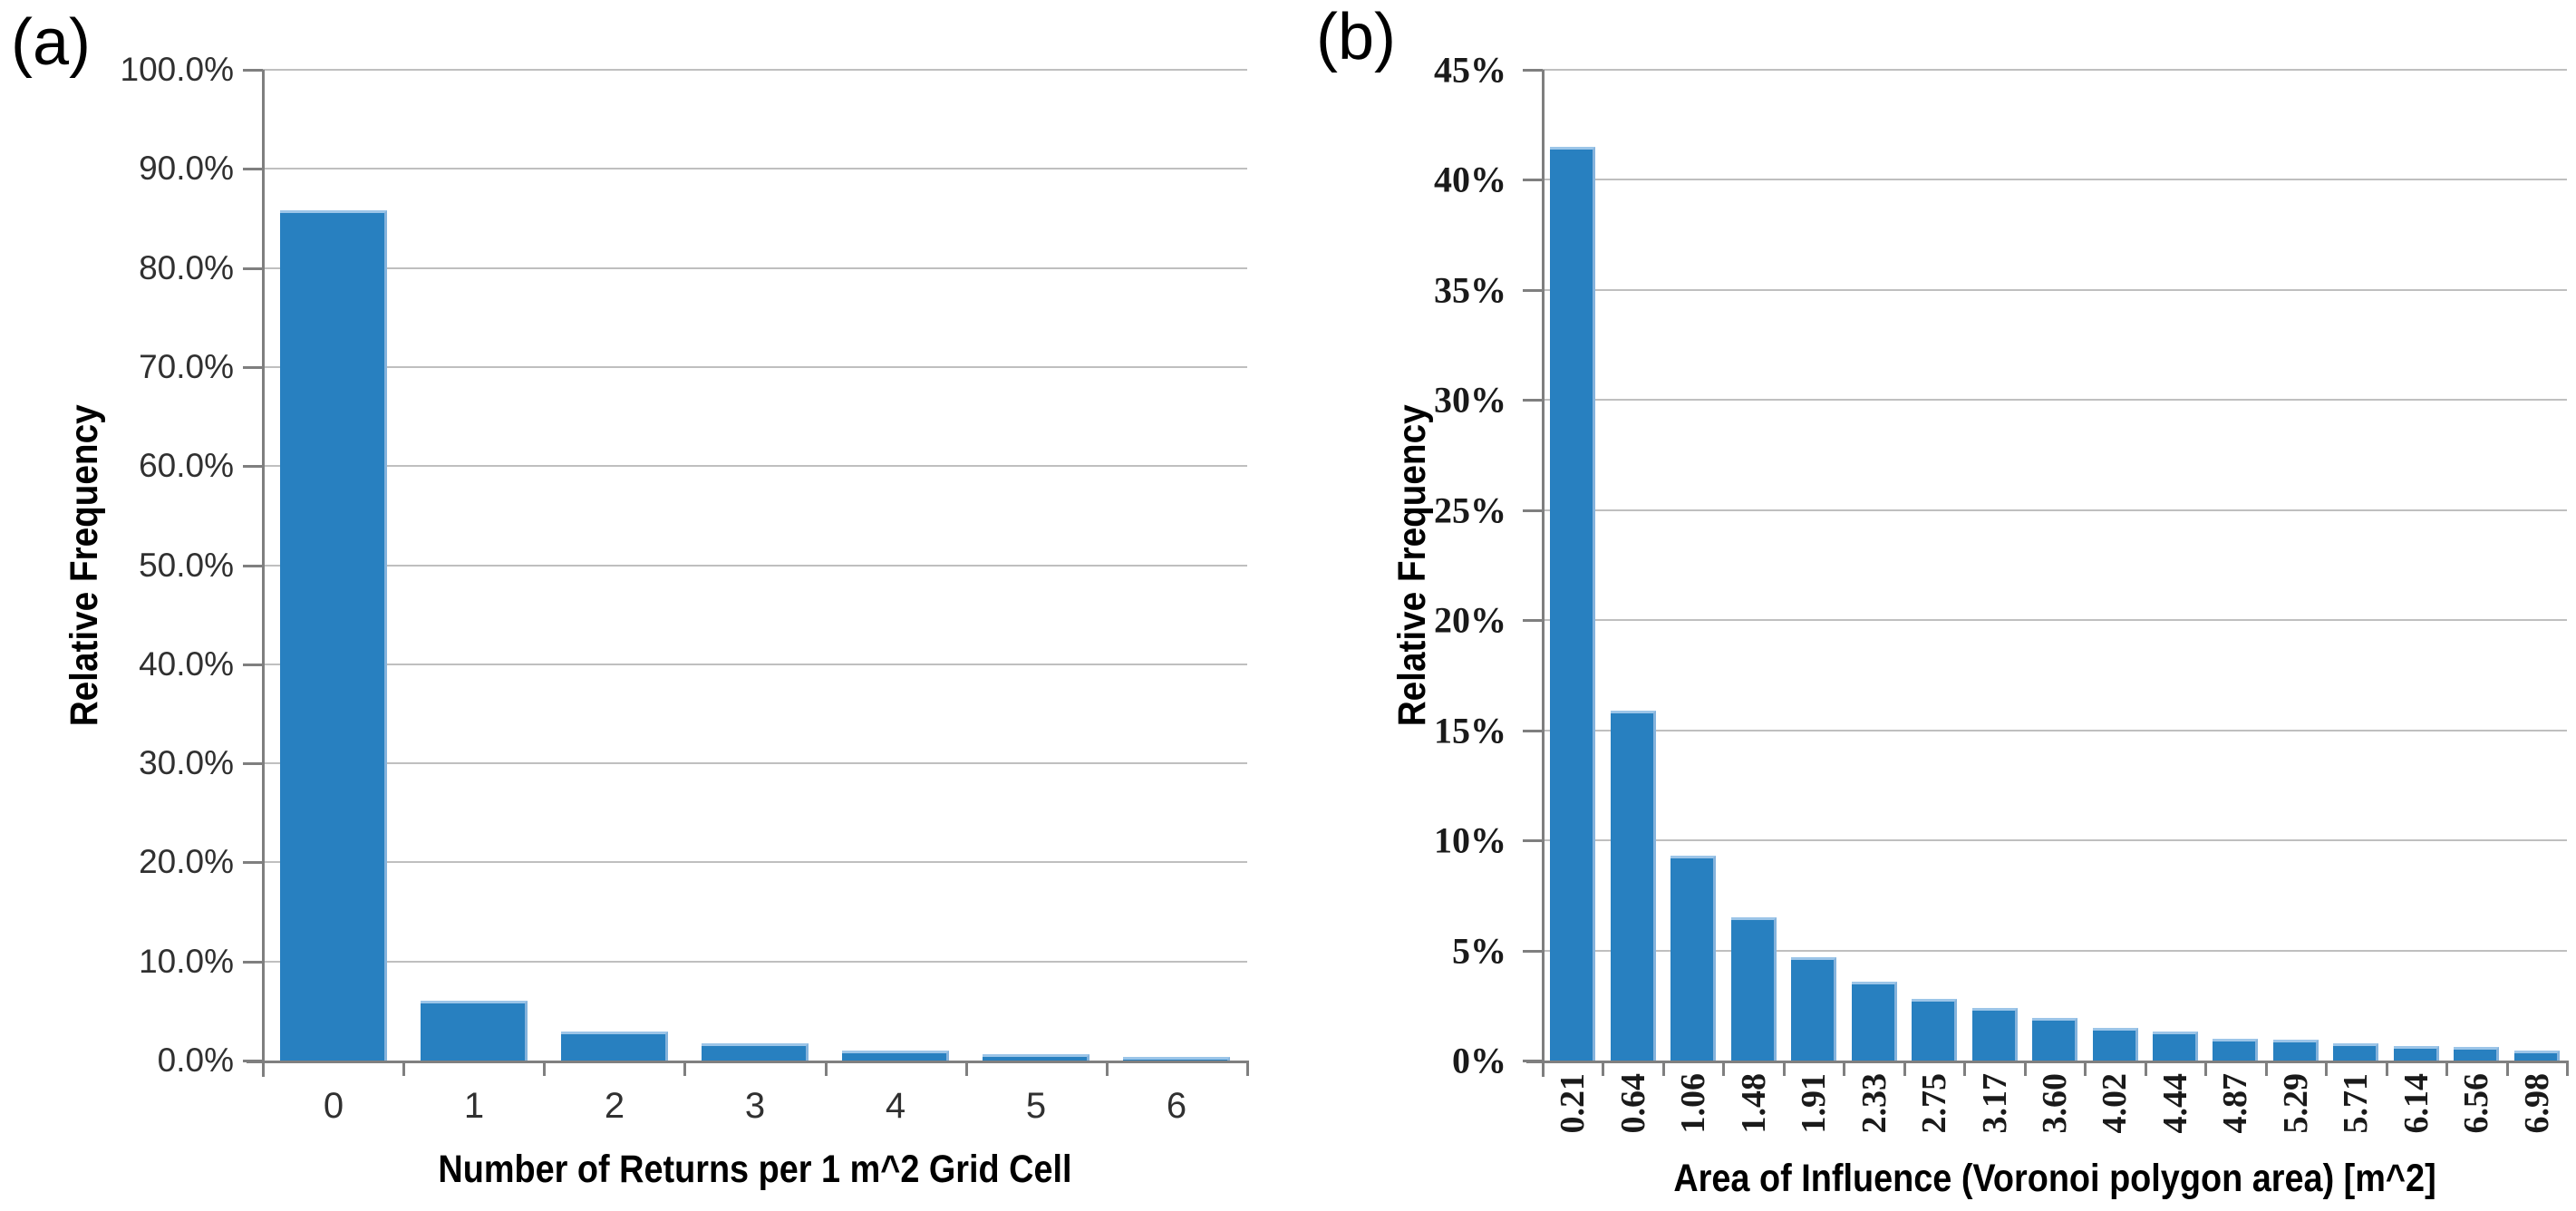 This screenshot has height=1211, width=2576. What do you see at coordinates (177, 69) in the screenshot?
I see `y-tick-label: 100.0%` at bounding box center [177, 69].